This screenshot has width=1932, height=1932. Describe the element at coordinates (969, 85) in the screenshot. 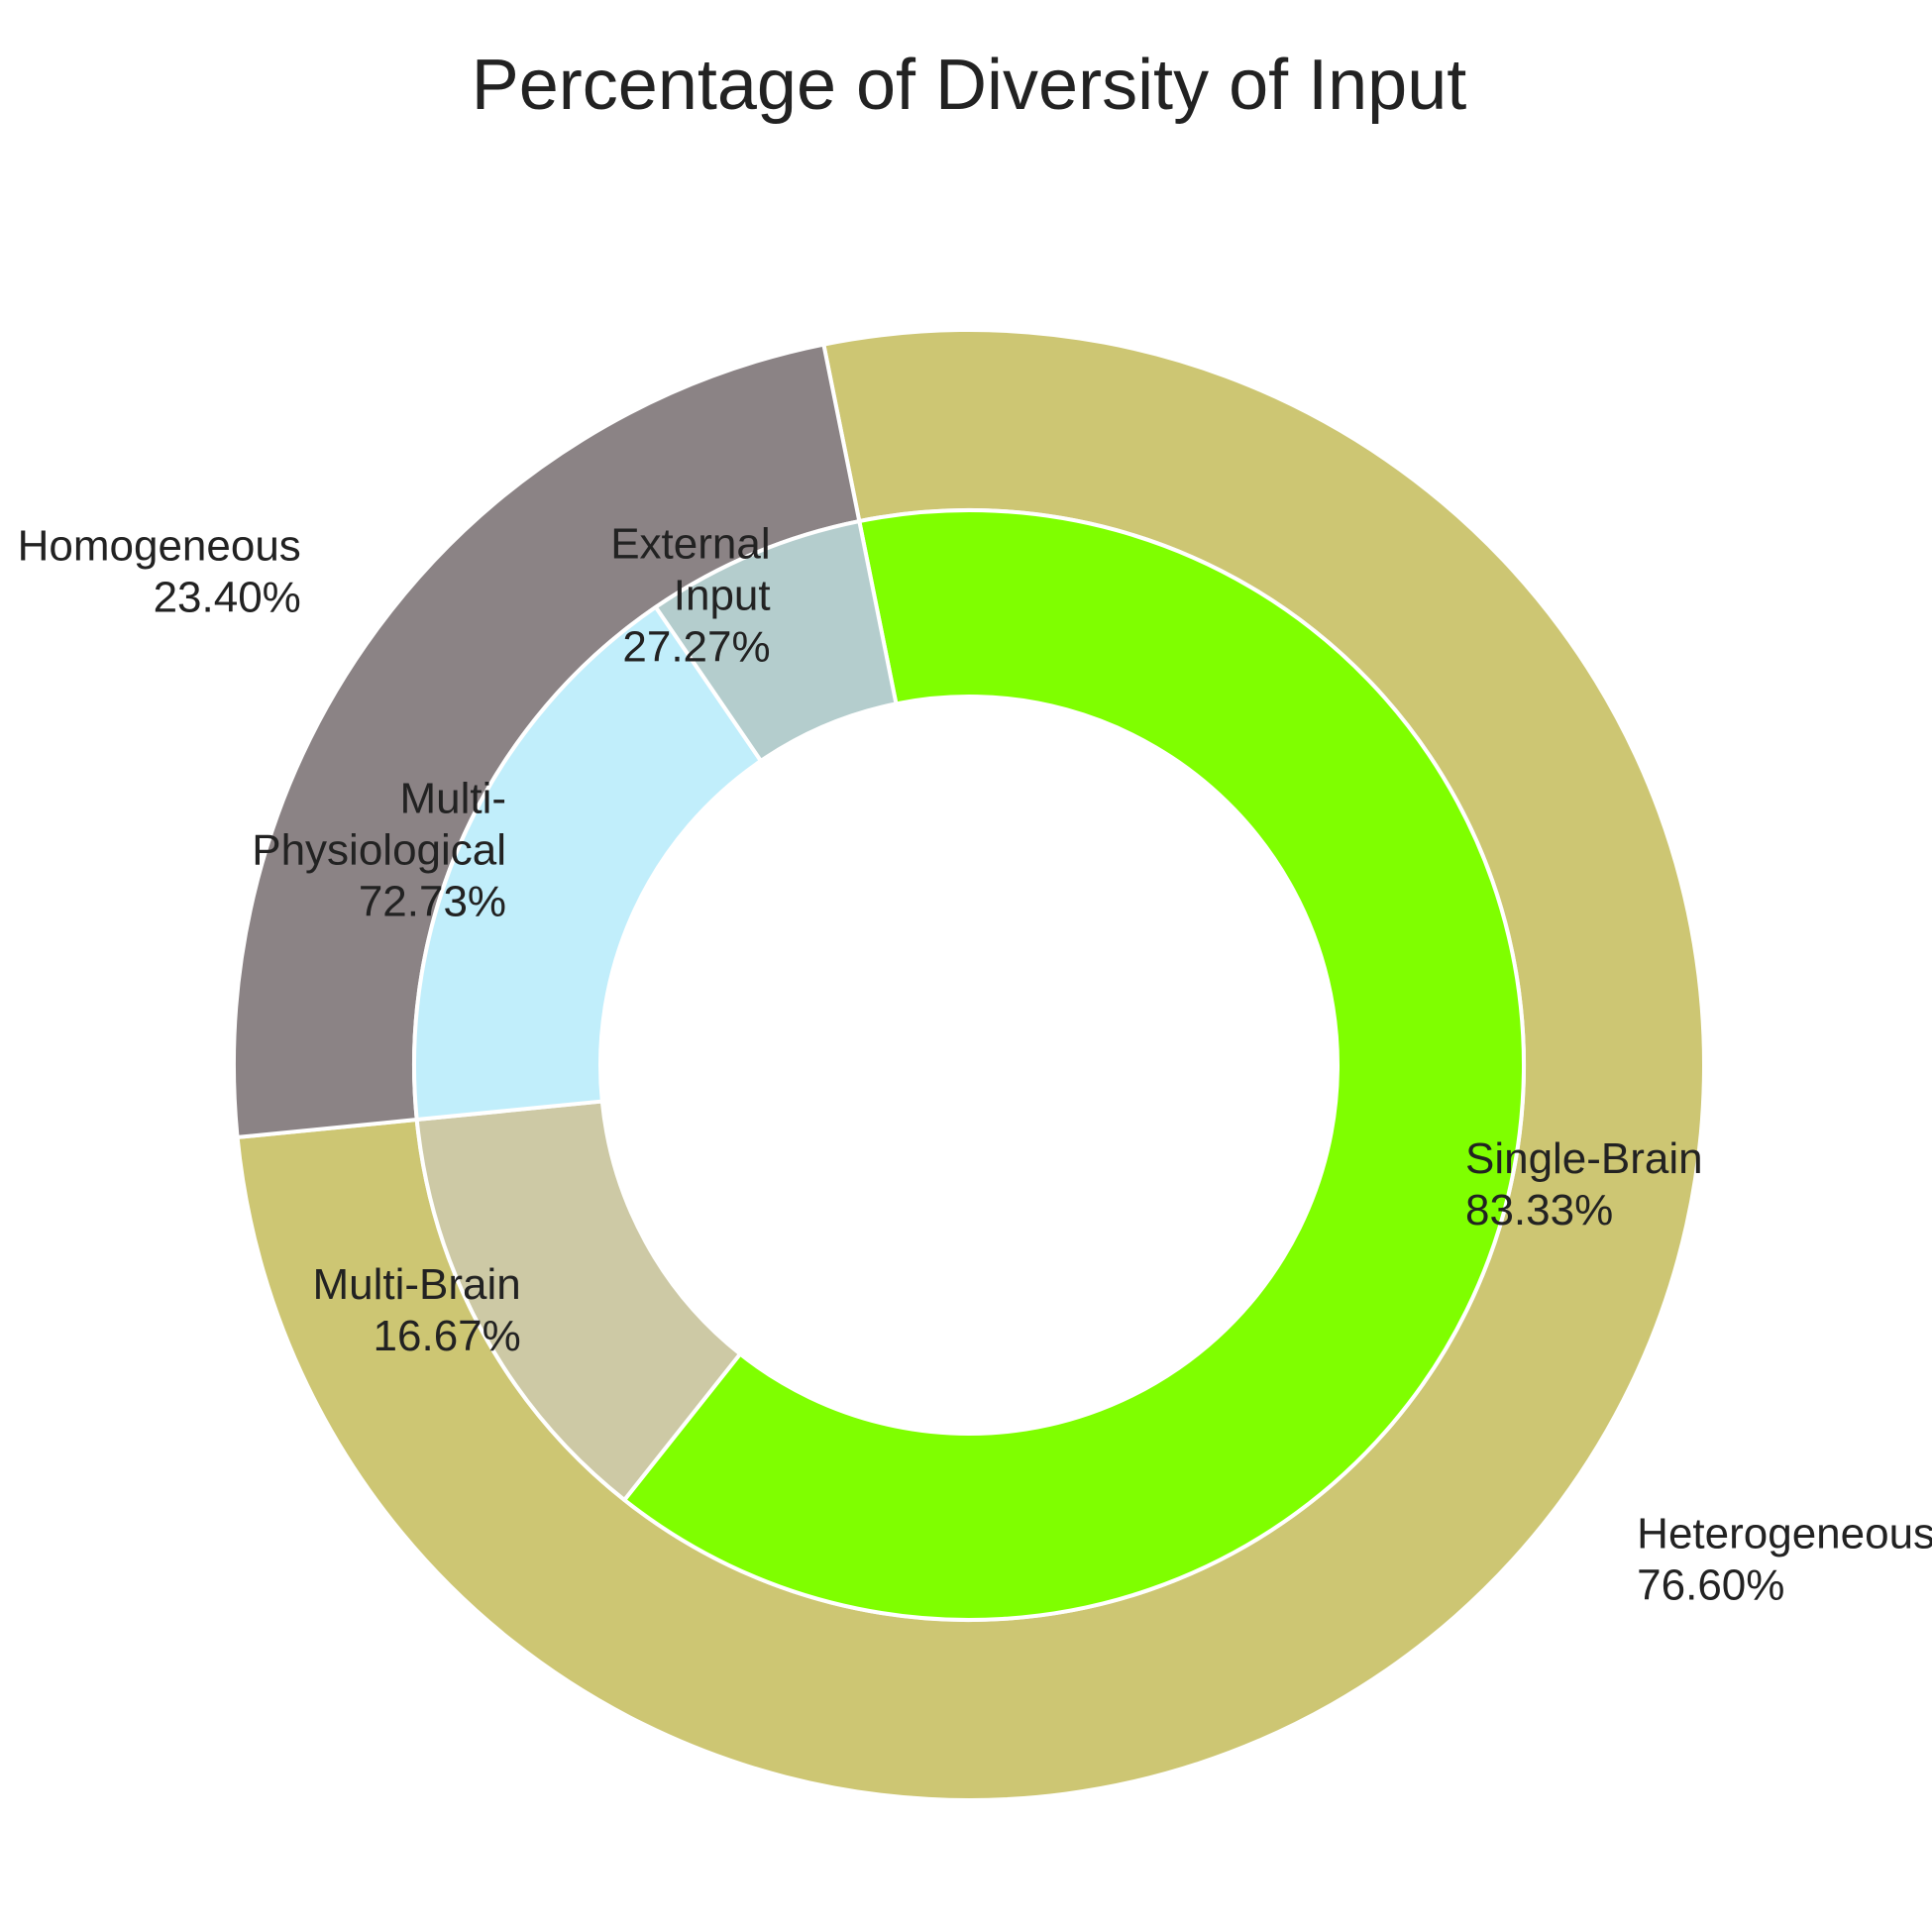

I see `chart-title: Percentage of Diversity of Input` at that location.